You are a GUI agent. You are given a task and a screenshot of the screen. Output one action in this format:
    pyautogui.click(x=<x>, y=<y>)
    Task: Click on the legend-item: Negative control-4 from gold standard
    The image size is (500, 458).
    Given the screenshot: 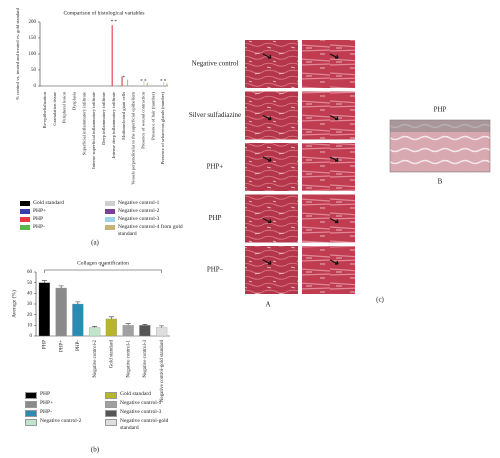 What is the action you would take?
    pyautogui.click(x=147, y=231)
    